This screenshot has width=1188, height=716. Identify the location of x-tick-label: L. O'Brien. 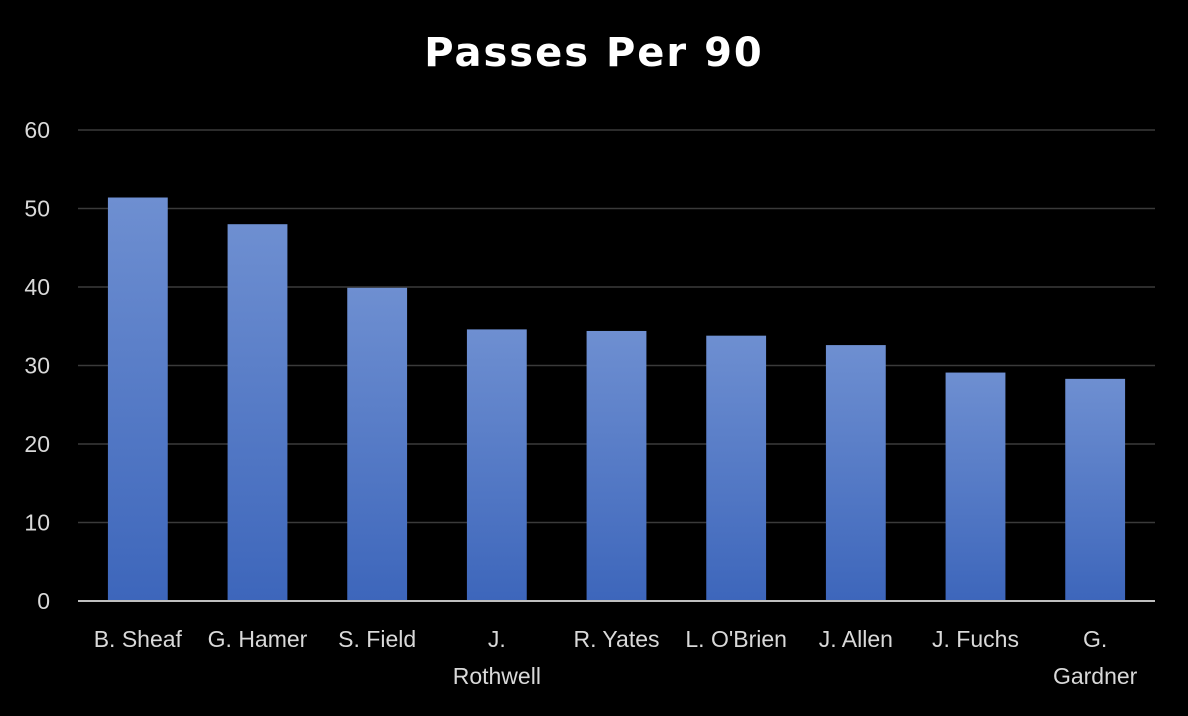
(736, 639).